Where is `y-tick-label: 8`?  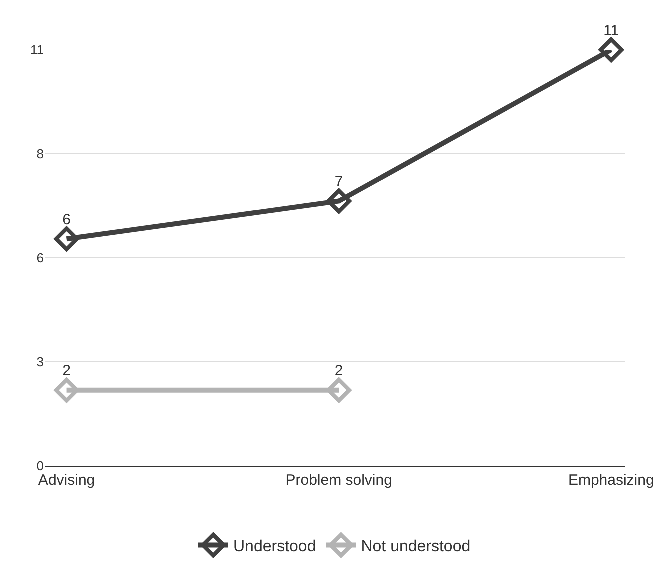 y-tick-label: 8 is located at coordinates (40, 154).